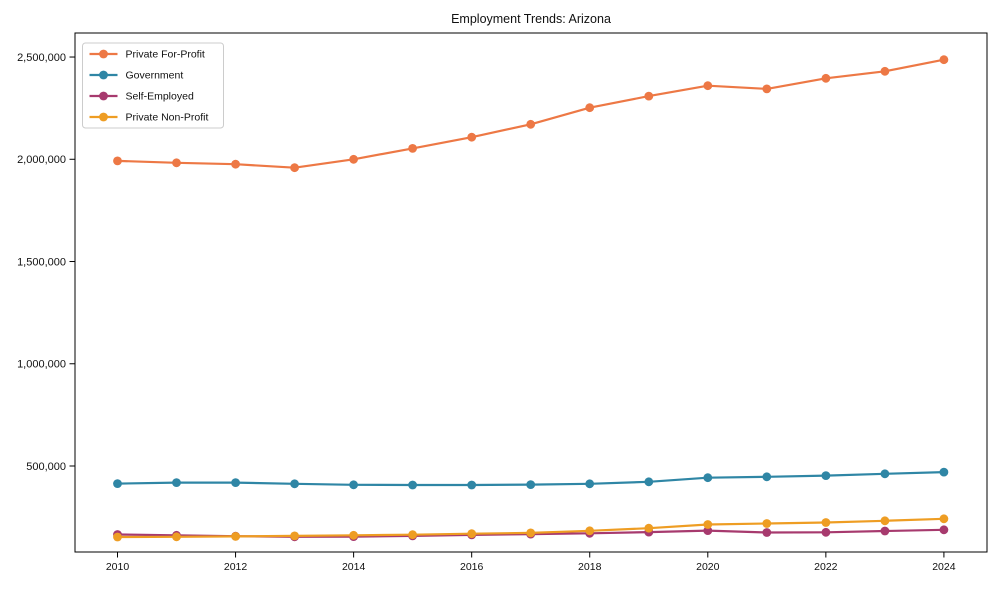 Image resolution: width=1000 pixels, height=600 pixels. I want to click on x-axis-tick-label: 2016, so click(472, 567).